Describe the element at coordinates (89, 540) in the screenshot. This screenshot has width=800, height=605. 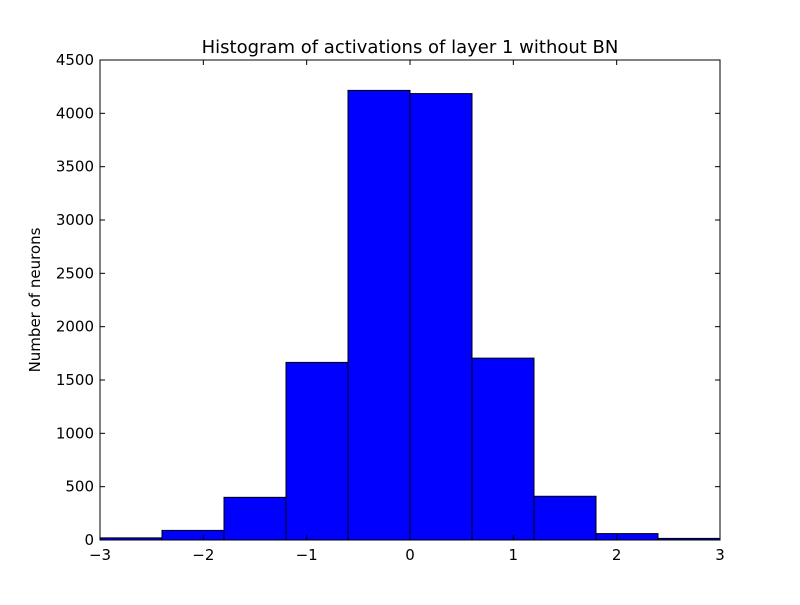
I see `y-tick-label: 0` at that location.